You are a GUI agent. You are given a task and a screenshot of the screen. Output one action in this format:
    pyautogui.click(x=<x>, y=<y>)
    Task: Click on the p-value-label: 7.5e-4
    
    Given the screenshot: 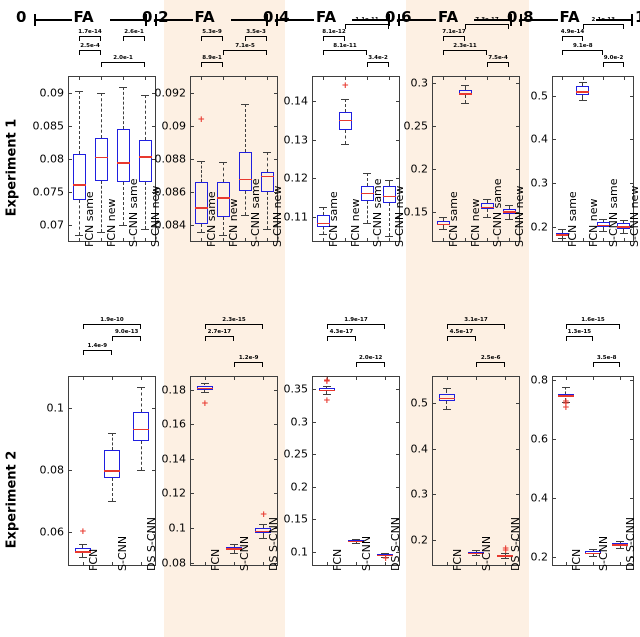 What is the action you would take?
    pyautogui.click(x=498, y=58)
    